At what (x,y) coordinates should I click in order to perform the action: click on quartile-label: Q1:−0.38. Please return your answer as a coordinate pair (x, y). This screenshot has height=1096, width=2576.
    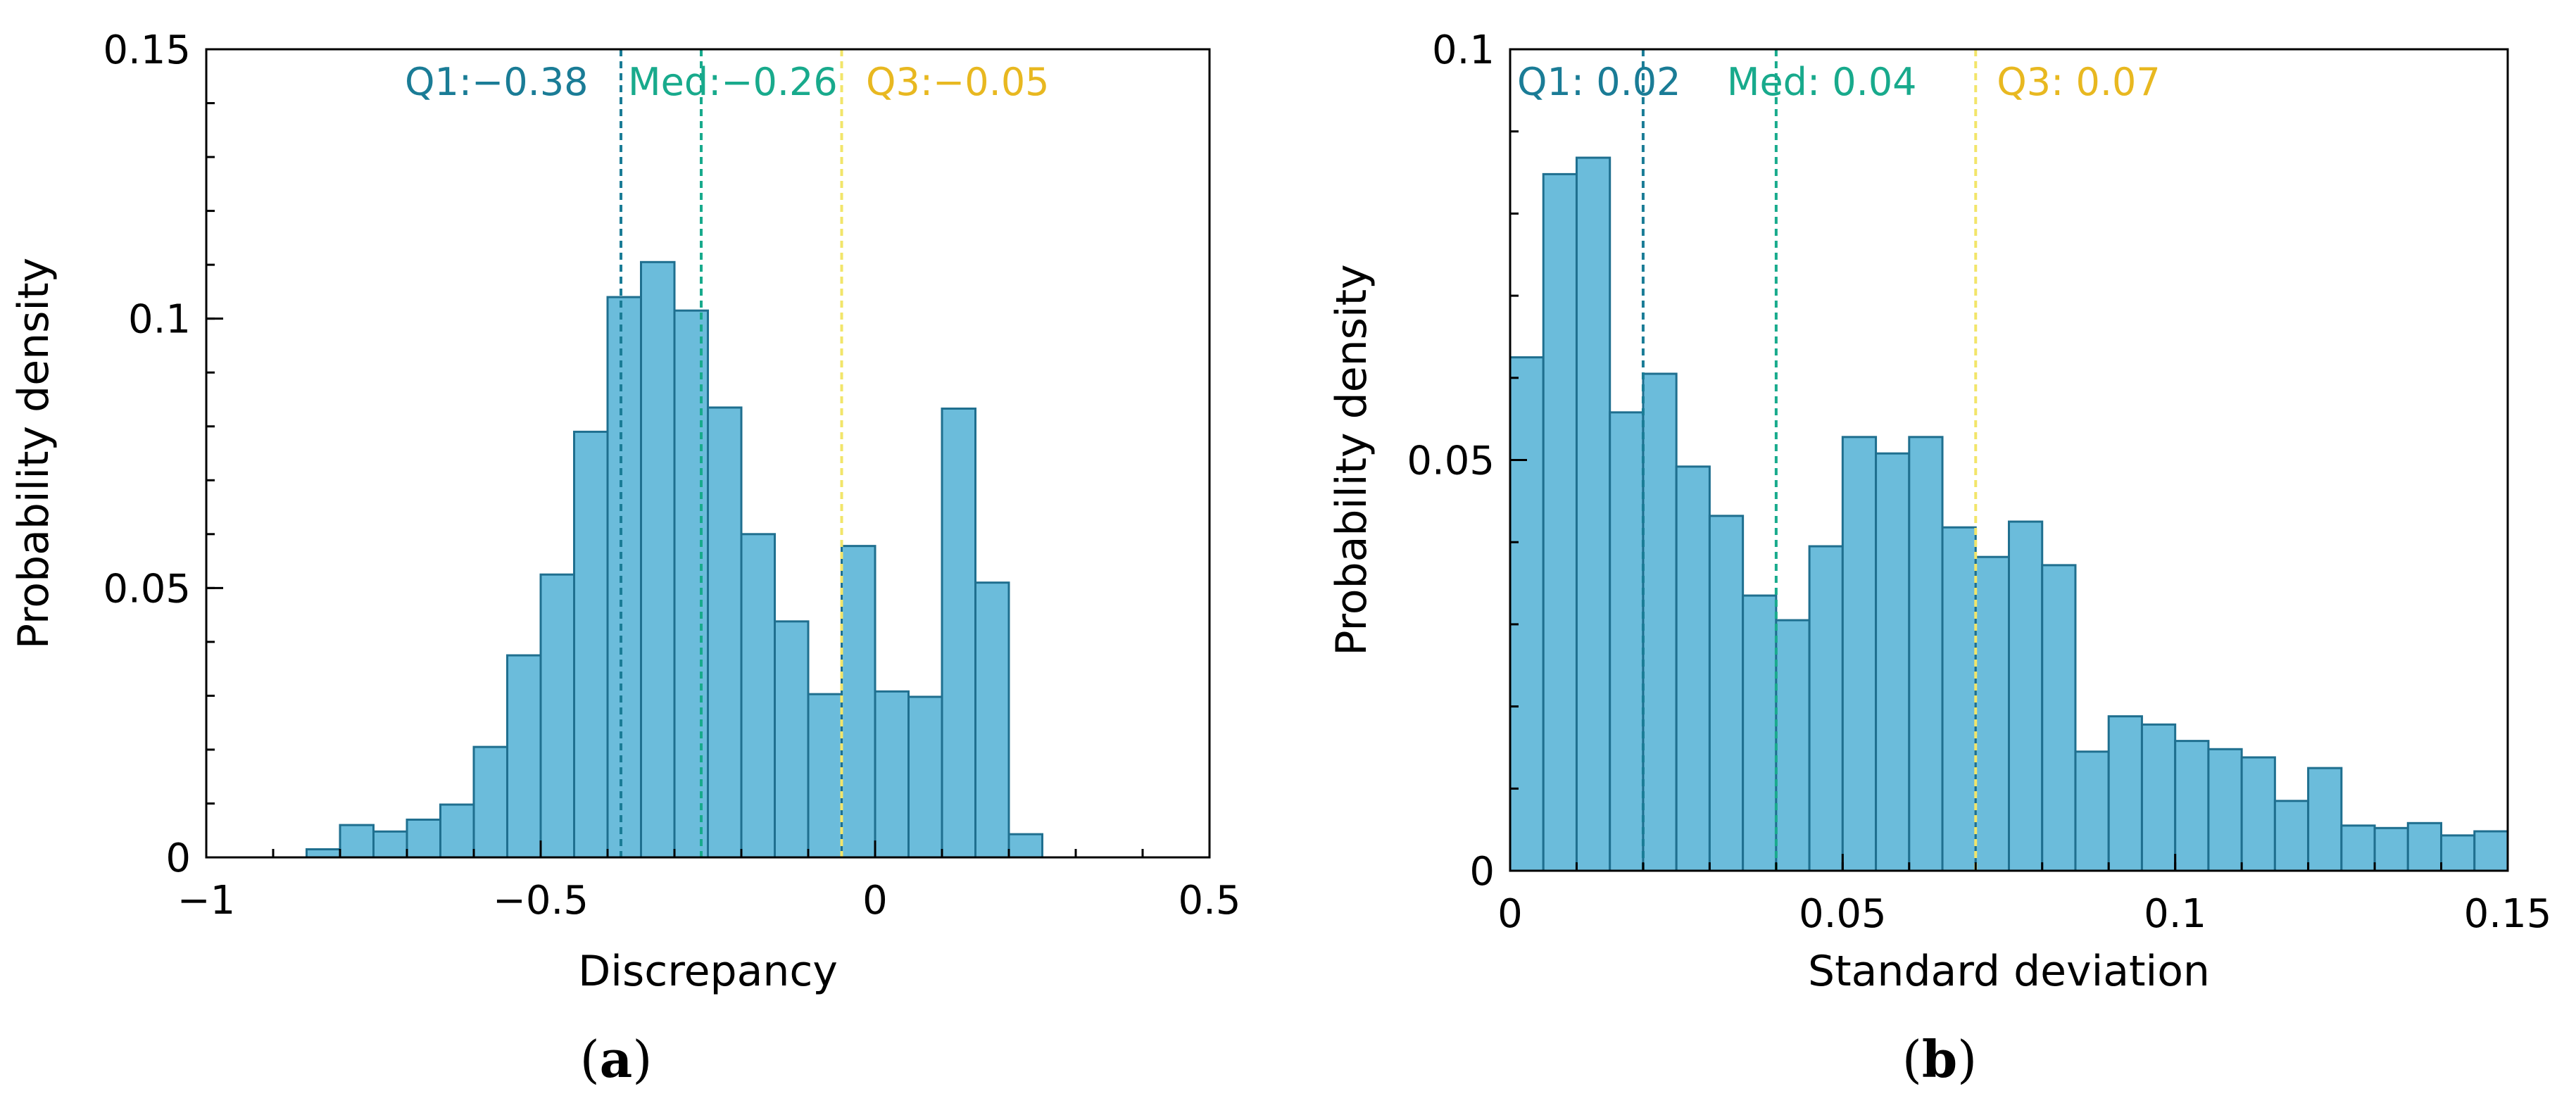
    Looking at the image, I should click on (497, 82).